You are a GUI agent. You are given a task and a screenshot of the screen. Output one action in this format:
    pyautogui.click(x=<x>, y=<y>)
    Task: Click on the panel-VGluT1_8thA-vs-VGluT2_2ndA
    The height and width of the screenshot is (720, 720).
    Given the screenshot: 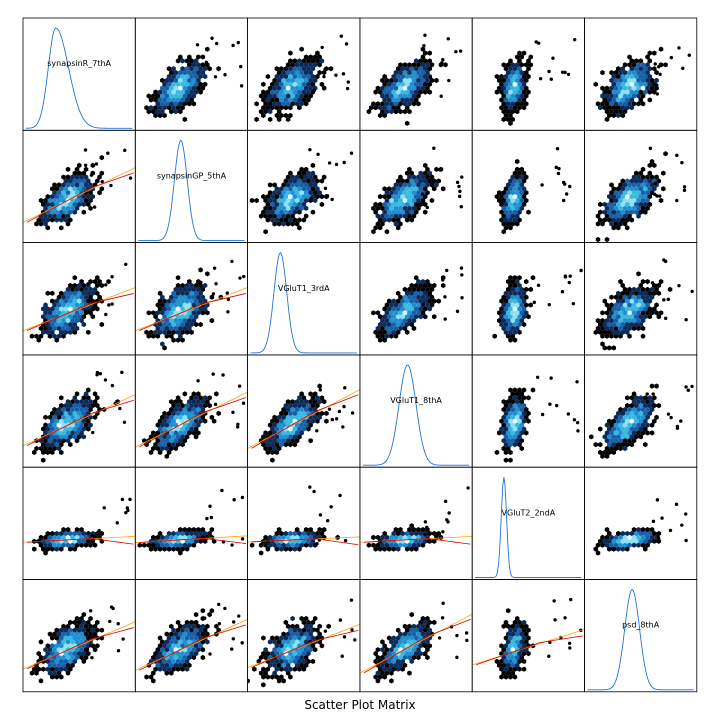 What is the action you would take?
    pyautogui.click(x=528, y=411)
    